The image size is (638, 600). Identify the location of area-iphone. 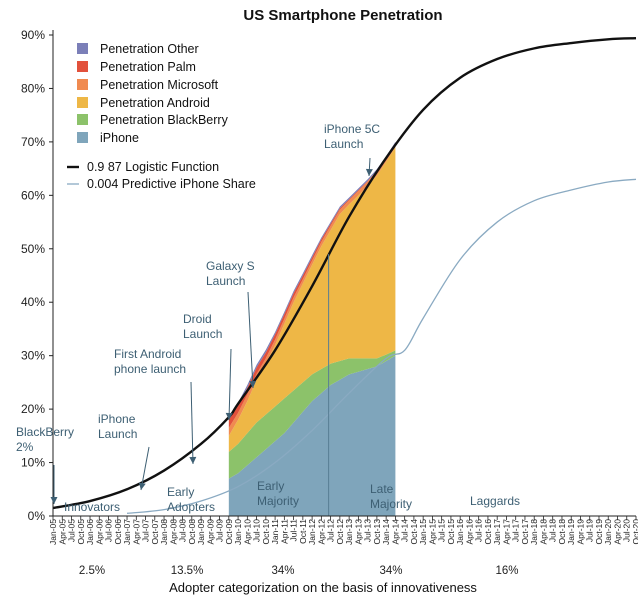
(312, 435).